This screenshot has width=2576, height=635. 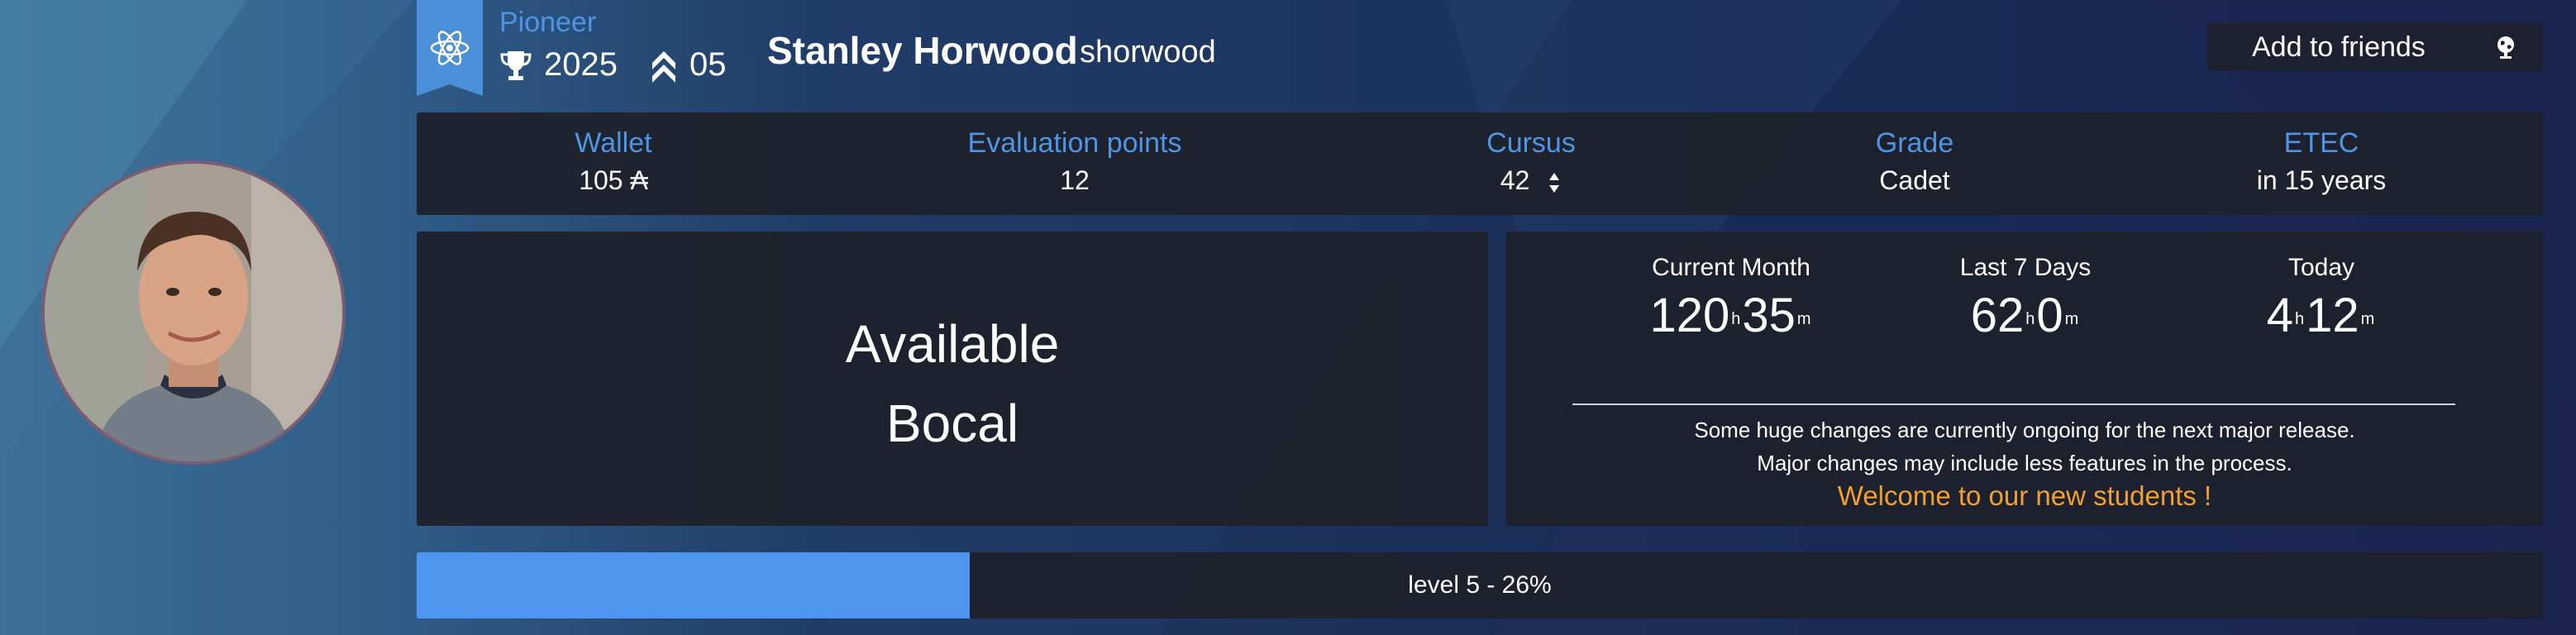 I want to click on trophy-count: 2025, so click(x=581, y=64).